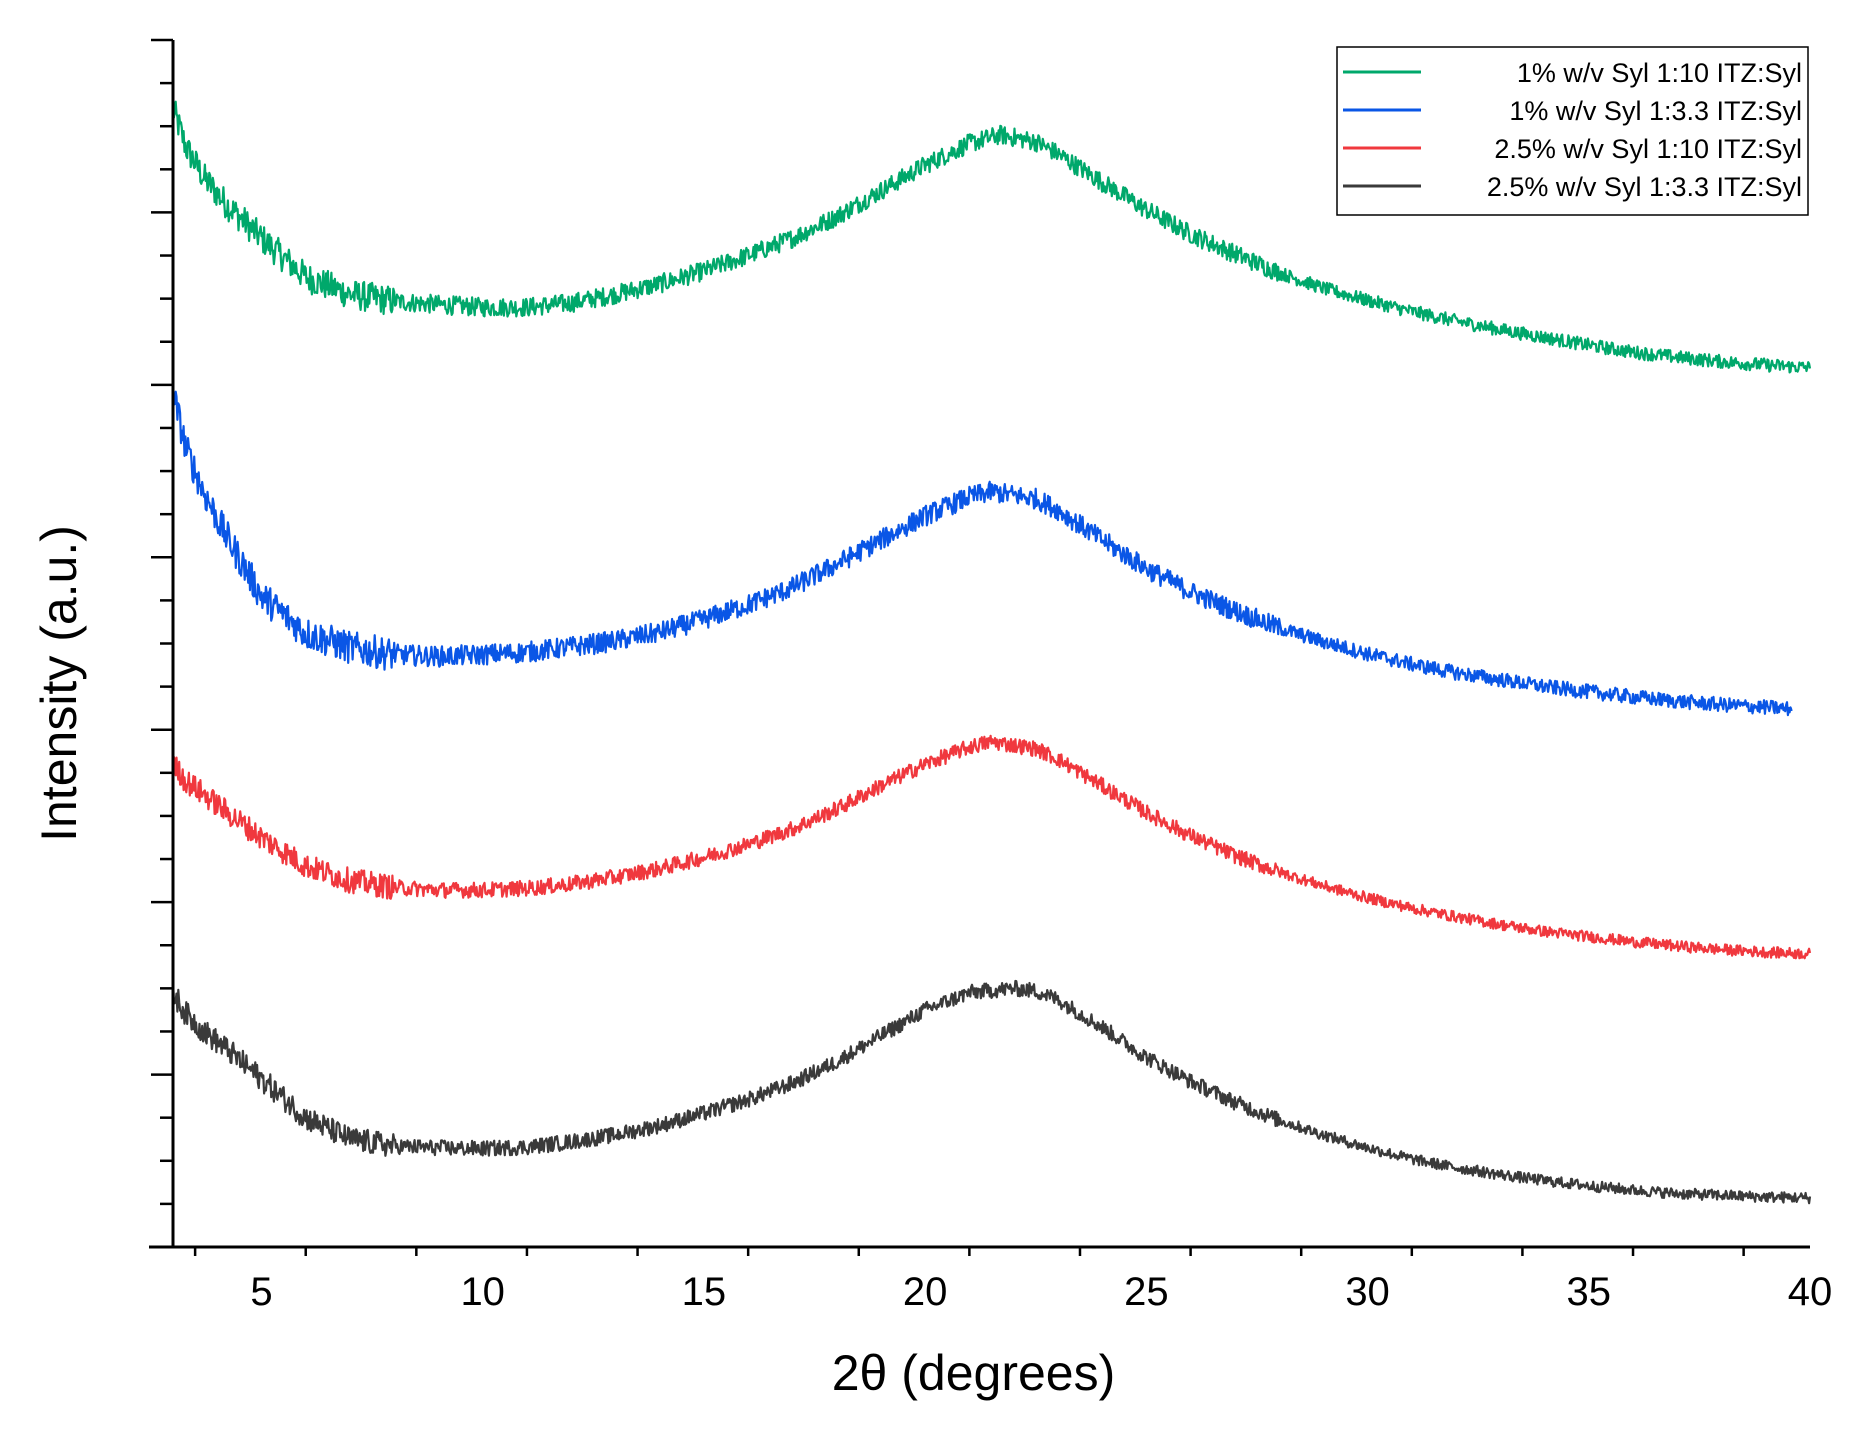  What do you see at coordinates (1589, 1292) in the screenshot?
I see `x-tick-label: 35` at bounding box center [1589, 1292].